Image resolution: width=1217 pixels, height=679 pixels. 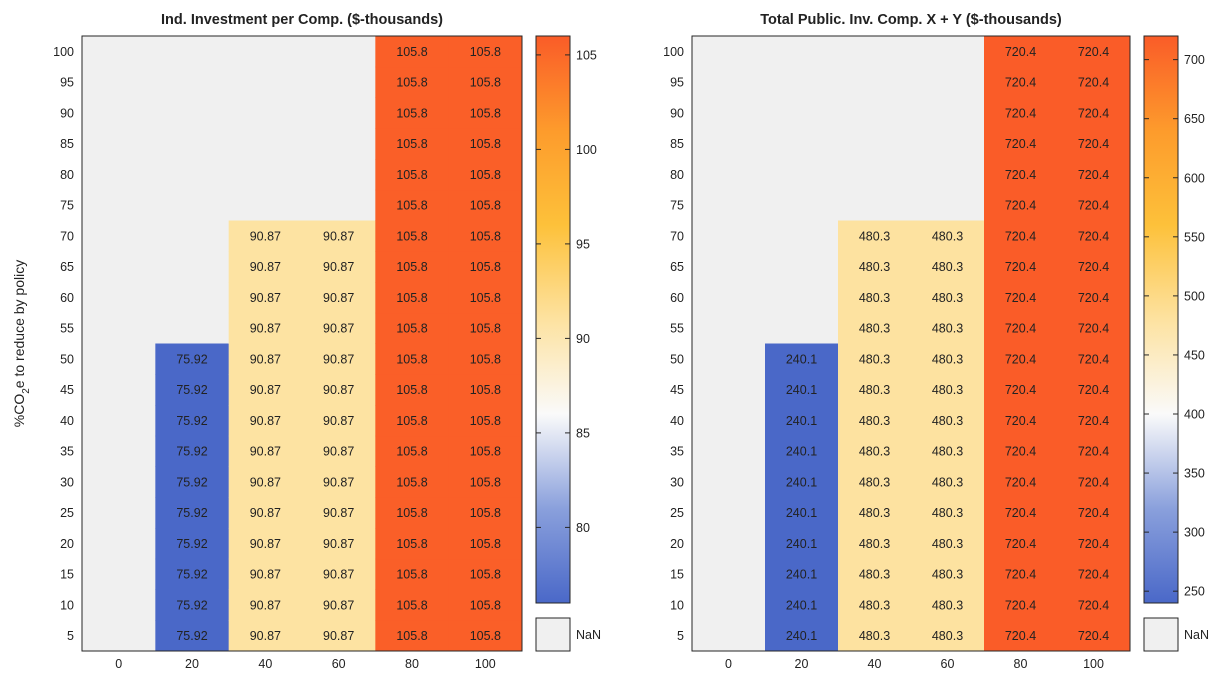 I want to click on y-axis-label: %CO2e to reduce by policy, so click(x=21, y=343).